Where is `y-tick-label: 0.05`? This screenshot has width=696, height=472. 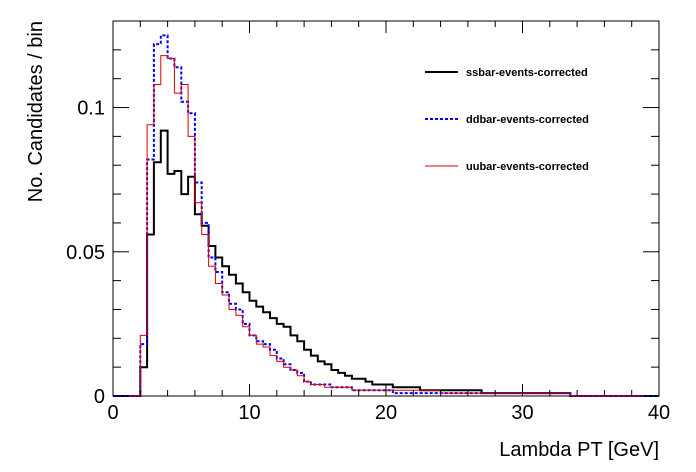
y-tick-label: 0.05 is located at coordinates (85, 253).